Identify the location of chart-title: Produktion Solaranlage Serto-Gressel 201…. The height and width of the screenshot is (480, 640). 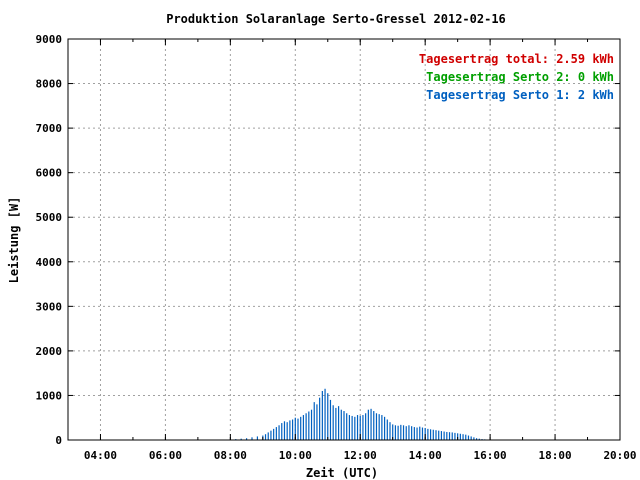
(336, 19).